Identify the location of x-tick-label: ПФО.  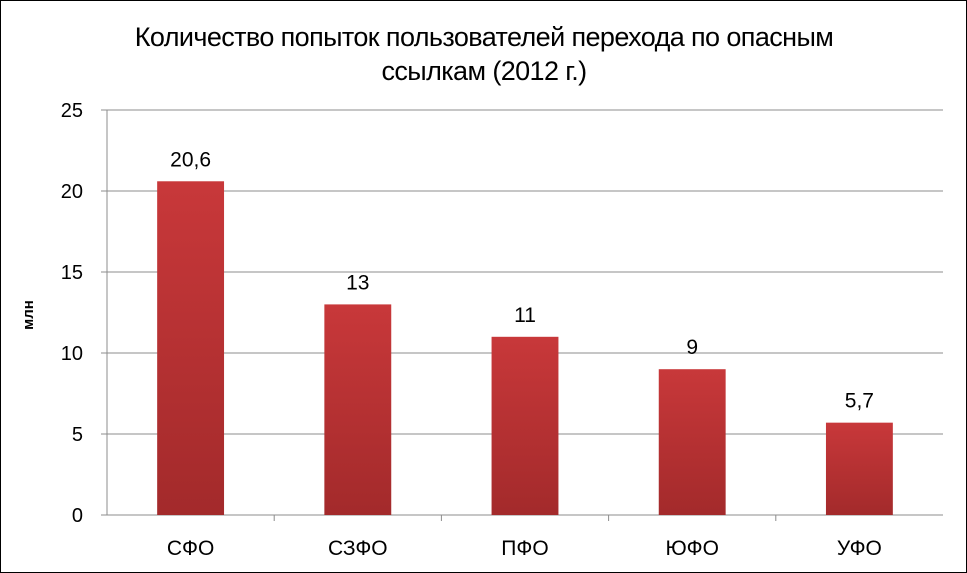
(524, 548).